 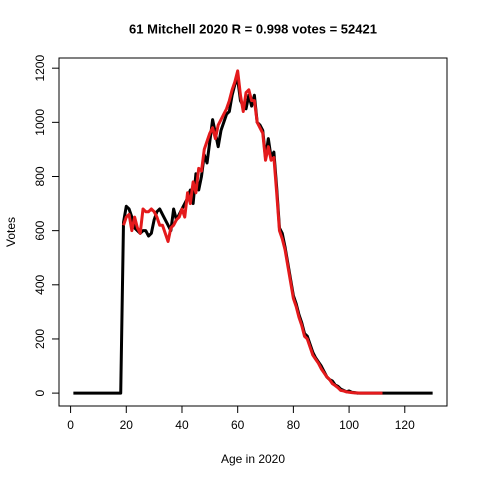 What do you see at coordinates (11, 232) in the screenshot?
I see `y-axis-label: Votes` at bounding box center [11, 232].